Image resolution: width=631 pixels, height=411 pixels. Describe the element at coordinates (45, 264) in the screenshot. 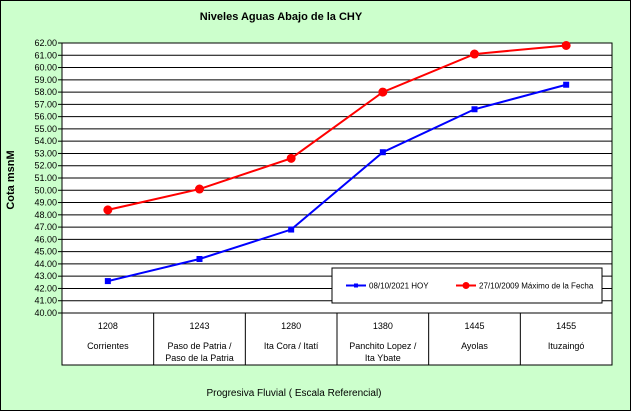

I see `y-tick-label: 44.00` at that location.